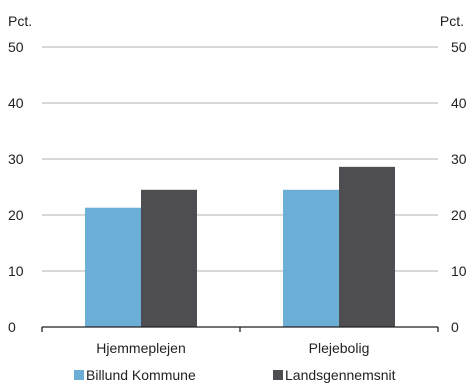 Image resolution: width=472 pixels, height=390 pixels. Describe the element at coordinates (20, 21) in the screenshot. I see `y-unit-label-left: Pct.` at that location.